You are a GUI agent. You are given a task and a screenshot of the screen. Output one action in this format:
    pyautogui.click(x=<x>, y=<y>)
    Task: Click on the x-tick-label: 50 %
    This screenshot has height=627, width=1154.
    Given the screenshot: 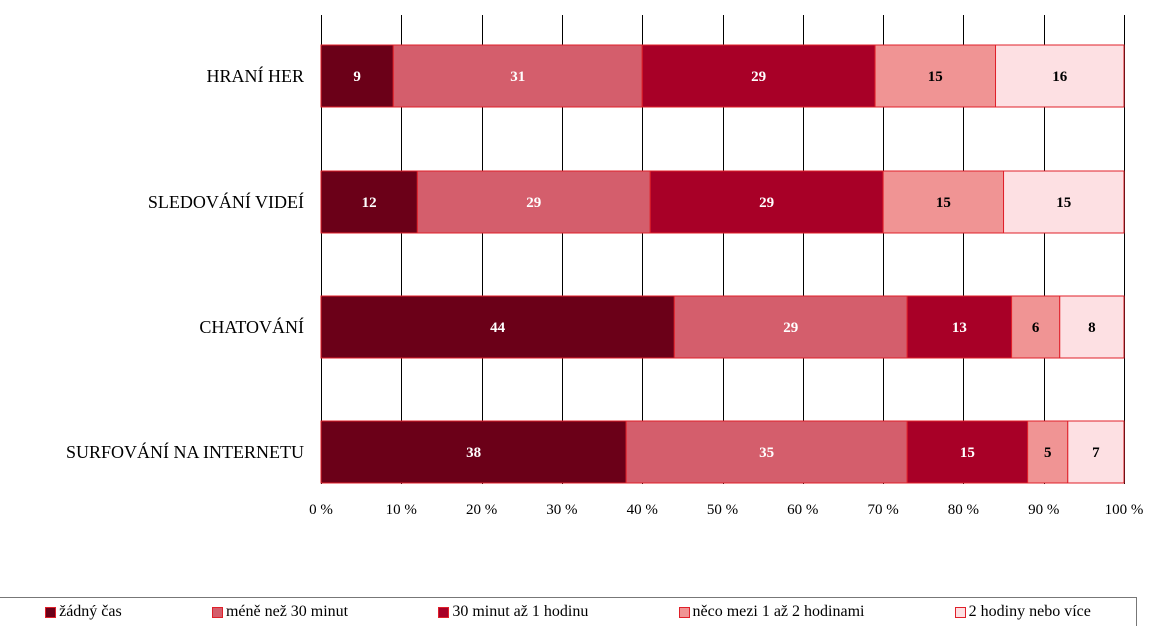 What is the action you would take?
    pyautogui.click(x=722, y=510)
    